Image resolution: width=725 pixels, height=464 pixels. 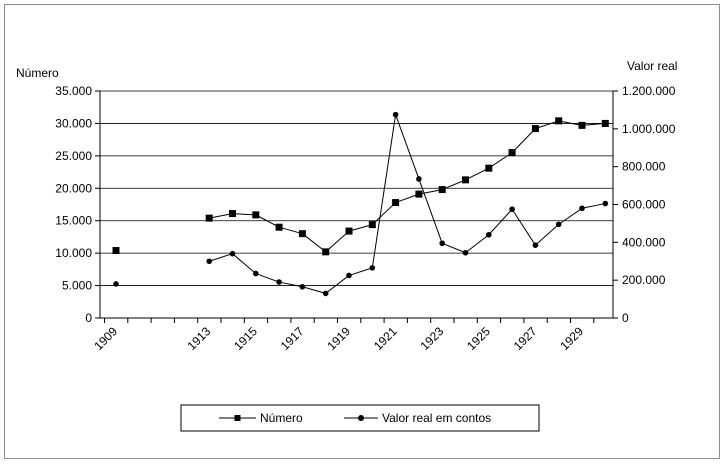 I want to click on x-tick-label: 1917, so click(x=292, y=338).